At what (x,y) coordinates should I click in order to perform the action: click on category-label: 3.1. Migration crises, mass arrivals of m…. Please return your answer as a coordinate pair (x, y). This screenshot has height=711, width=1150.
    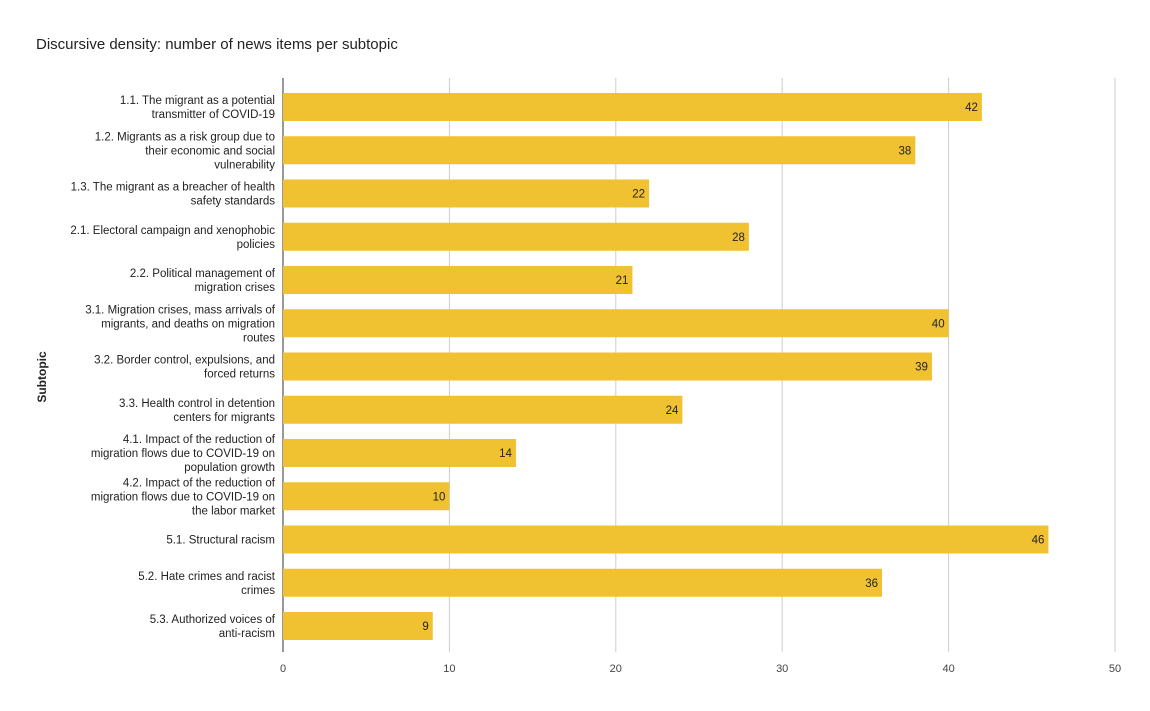
    Looking at the image, I should click on (180, 324).